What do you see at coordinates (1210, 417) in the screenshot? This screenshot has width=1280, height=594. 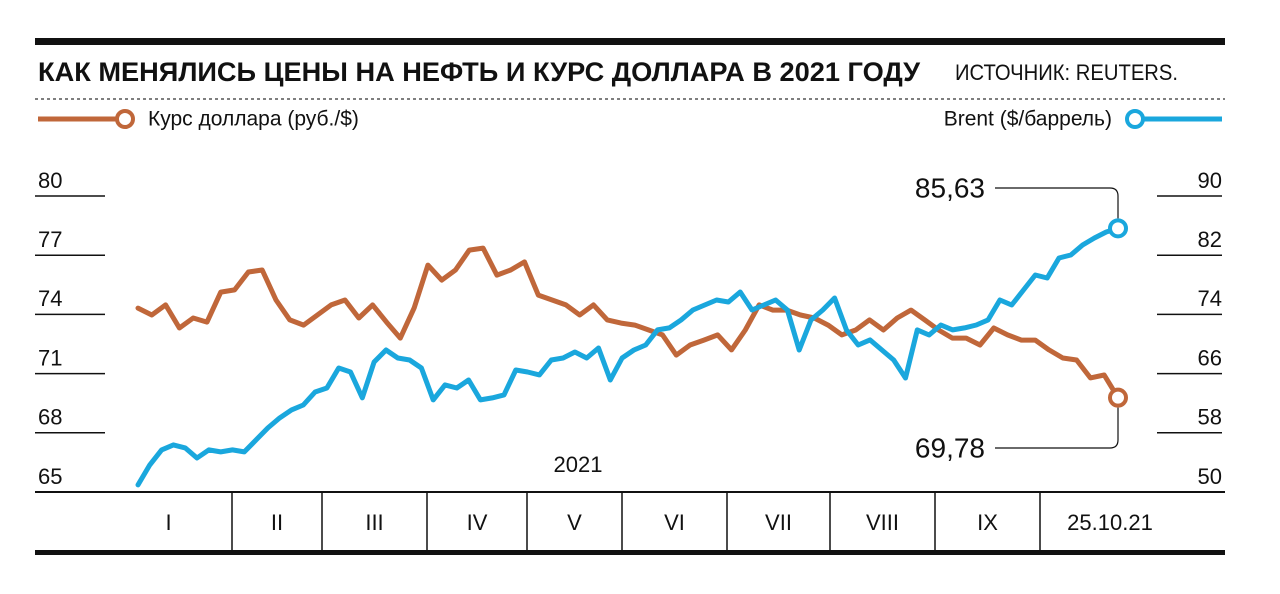 I see `y2-tick-label: 58` at bounding box center [1210, 417].